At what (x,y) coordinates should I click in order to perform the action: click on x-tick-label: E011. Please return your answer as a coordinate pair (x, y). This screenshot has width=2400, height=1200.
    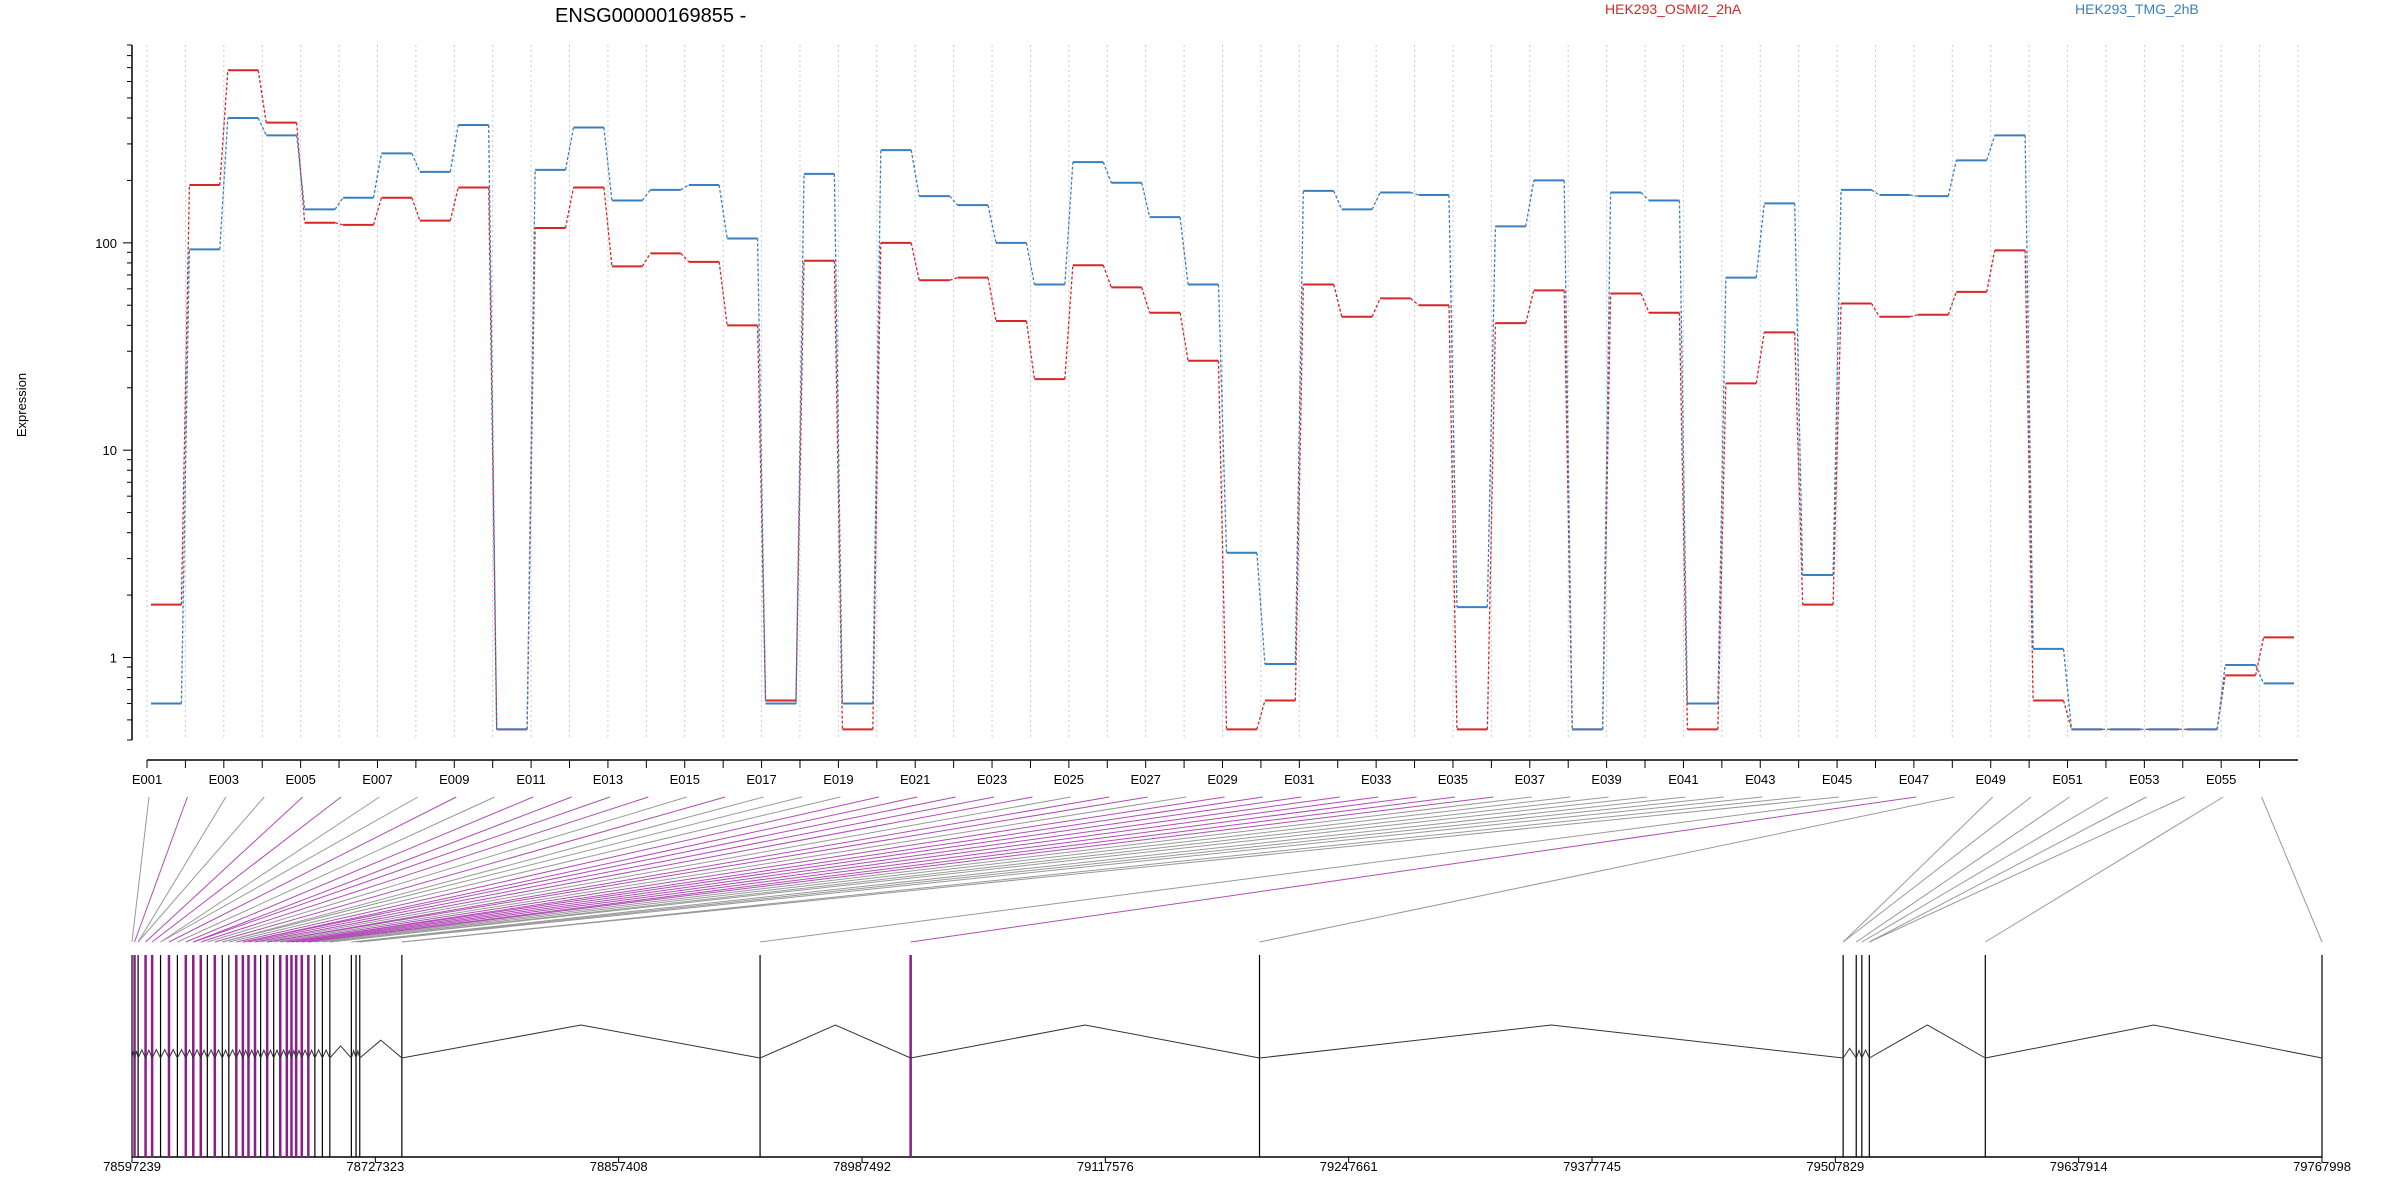
    Looking at the image, I should click on (530, 779).